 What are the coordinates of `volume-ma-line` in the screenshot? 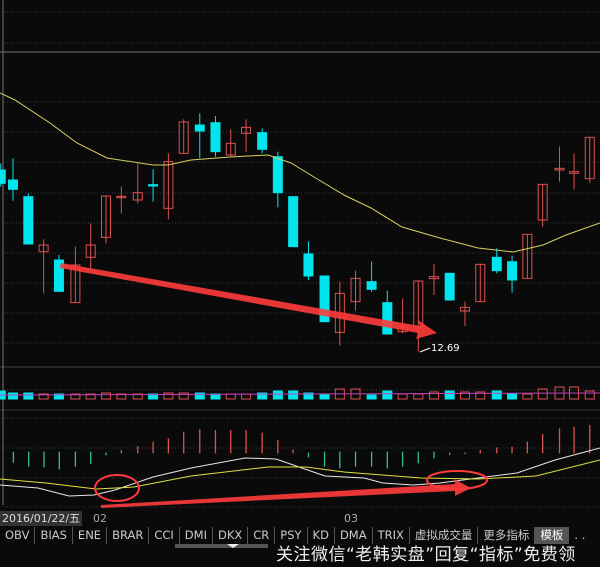 It's located at (300, 394).